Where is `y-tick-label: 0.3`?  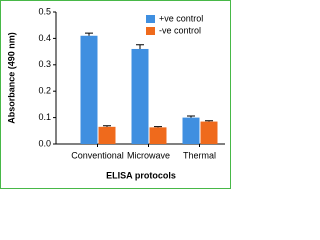
y-tick-label: 0.3 is located at coordinates (44, 64).